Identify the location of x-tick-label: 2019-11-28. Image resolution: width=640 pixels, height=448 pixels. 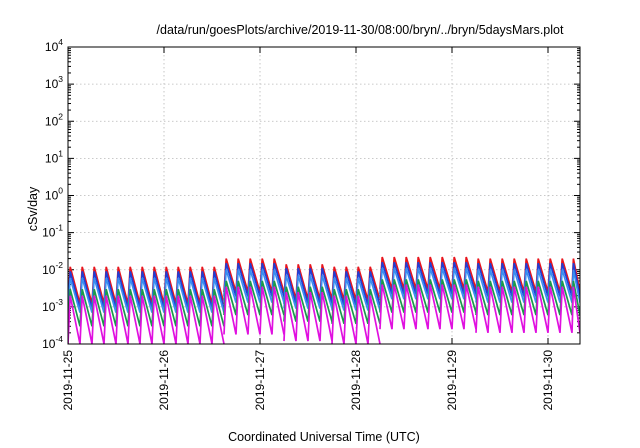
(356, 380).